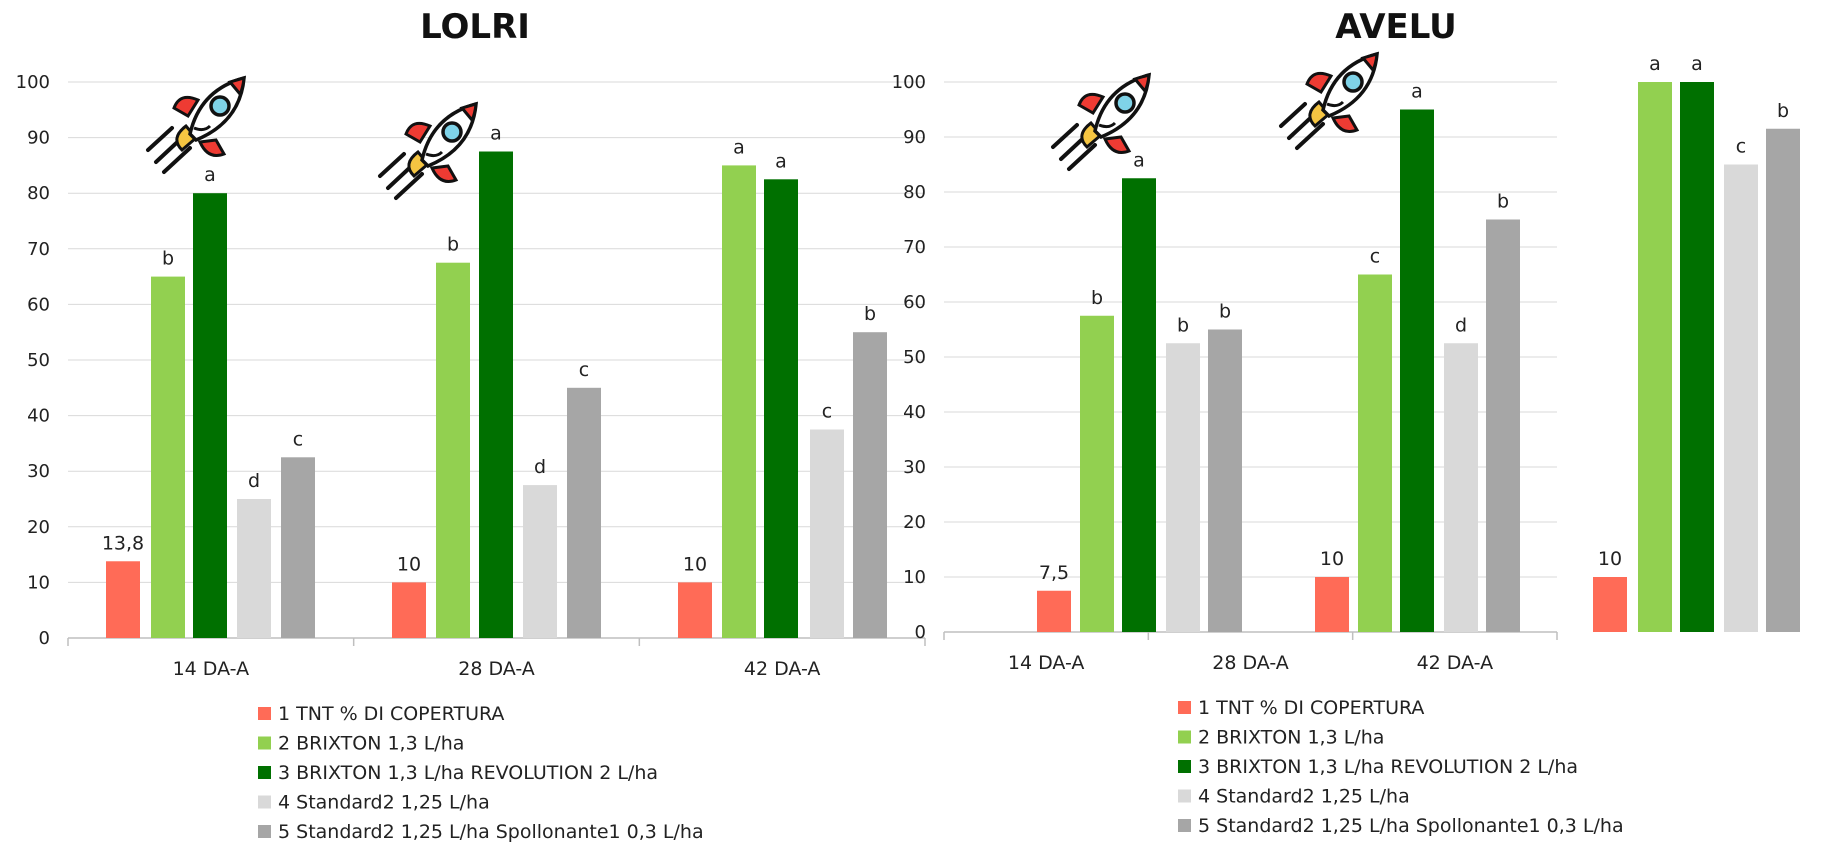 This screenshot has width=1826, height=861. I want to click on chart-title: LOLRI, so click(475, 27).